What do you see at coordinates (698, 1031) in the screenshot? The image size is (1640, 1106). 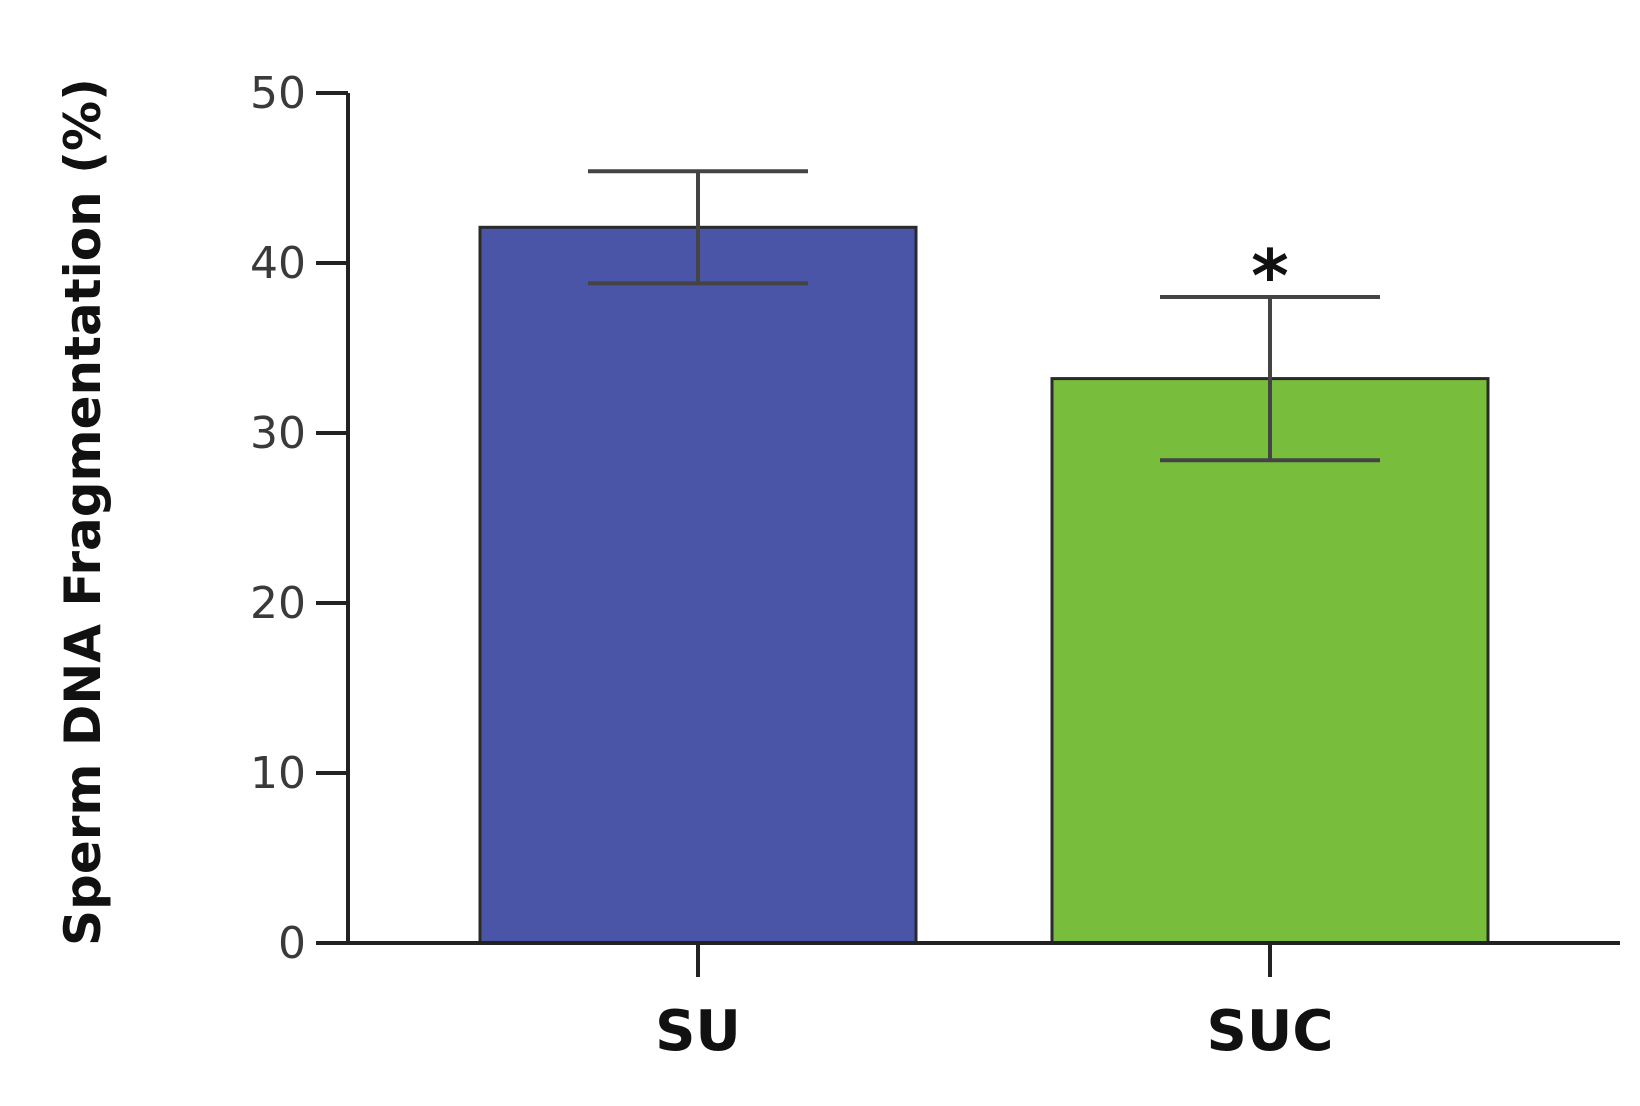 I see `x-tick-label-su: SU` at bounding box center [698, 1031].